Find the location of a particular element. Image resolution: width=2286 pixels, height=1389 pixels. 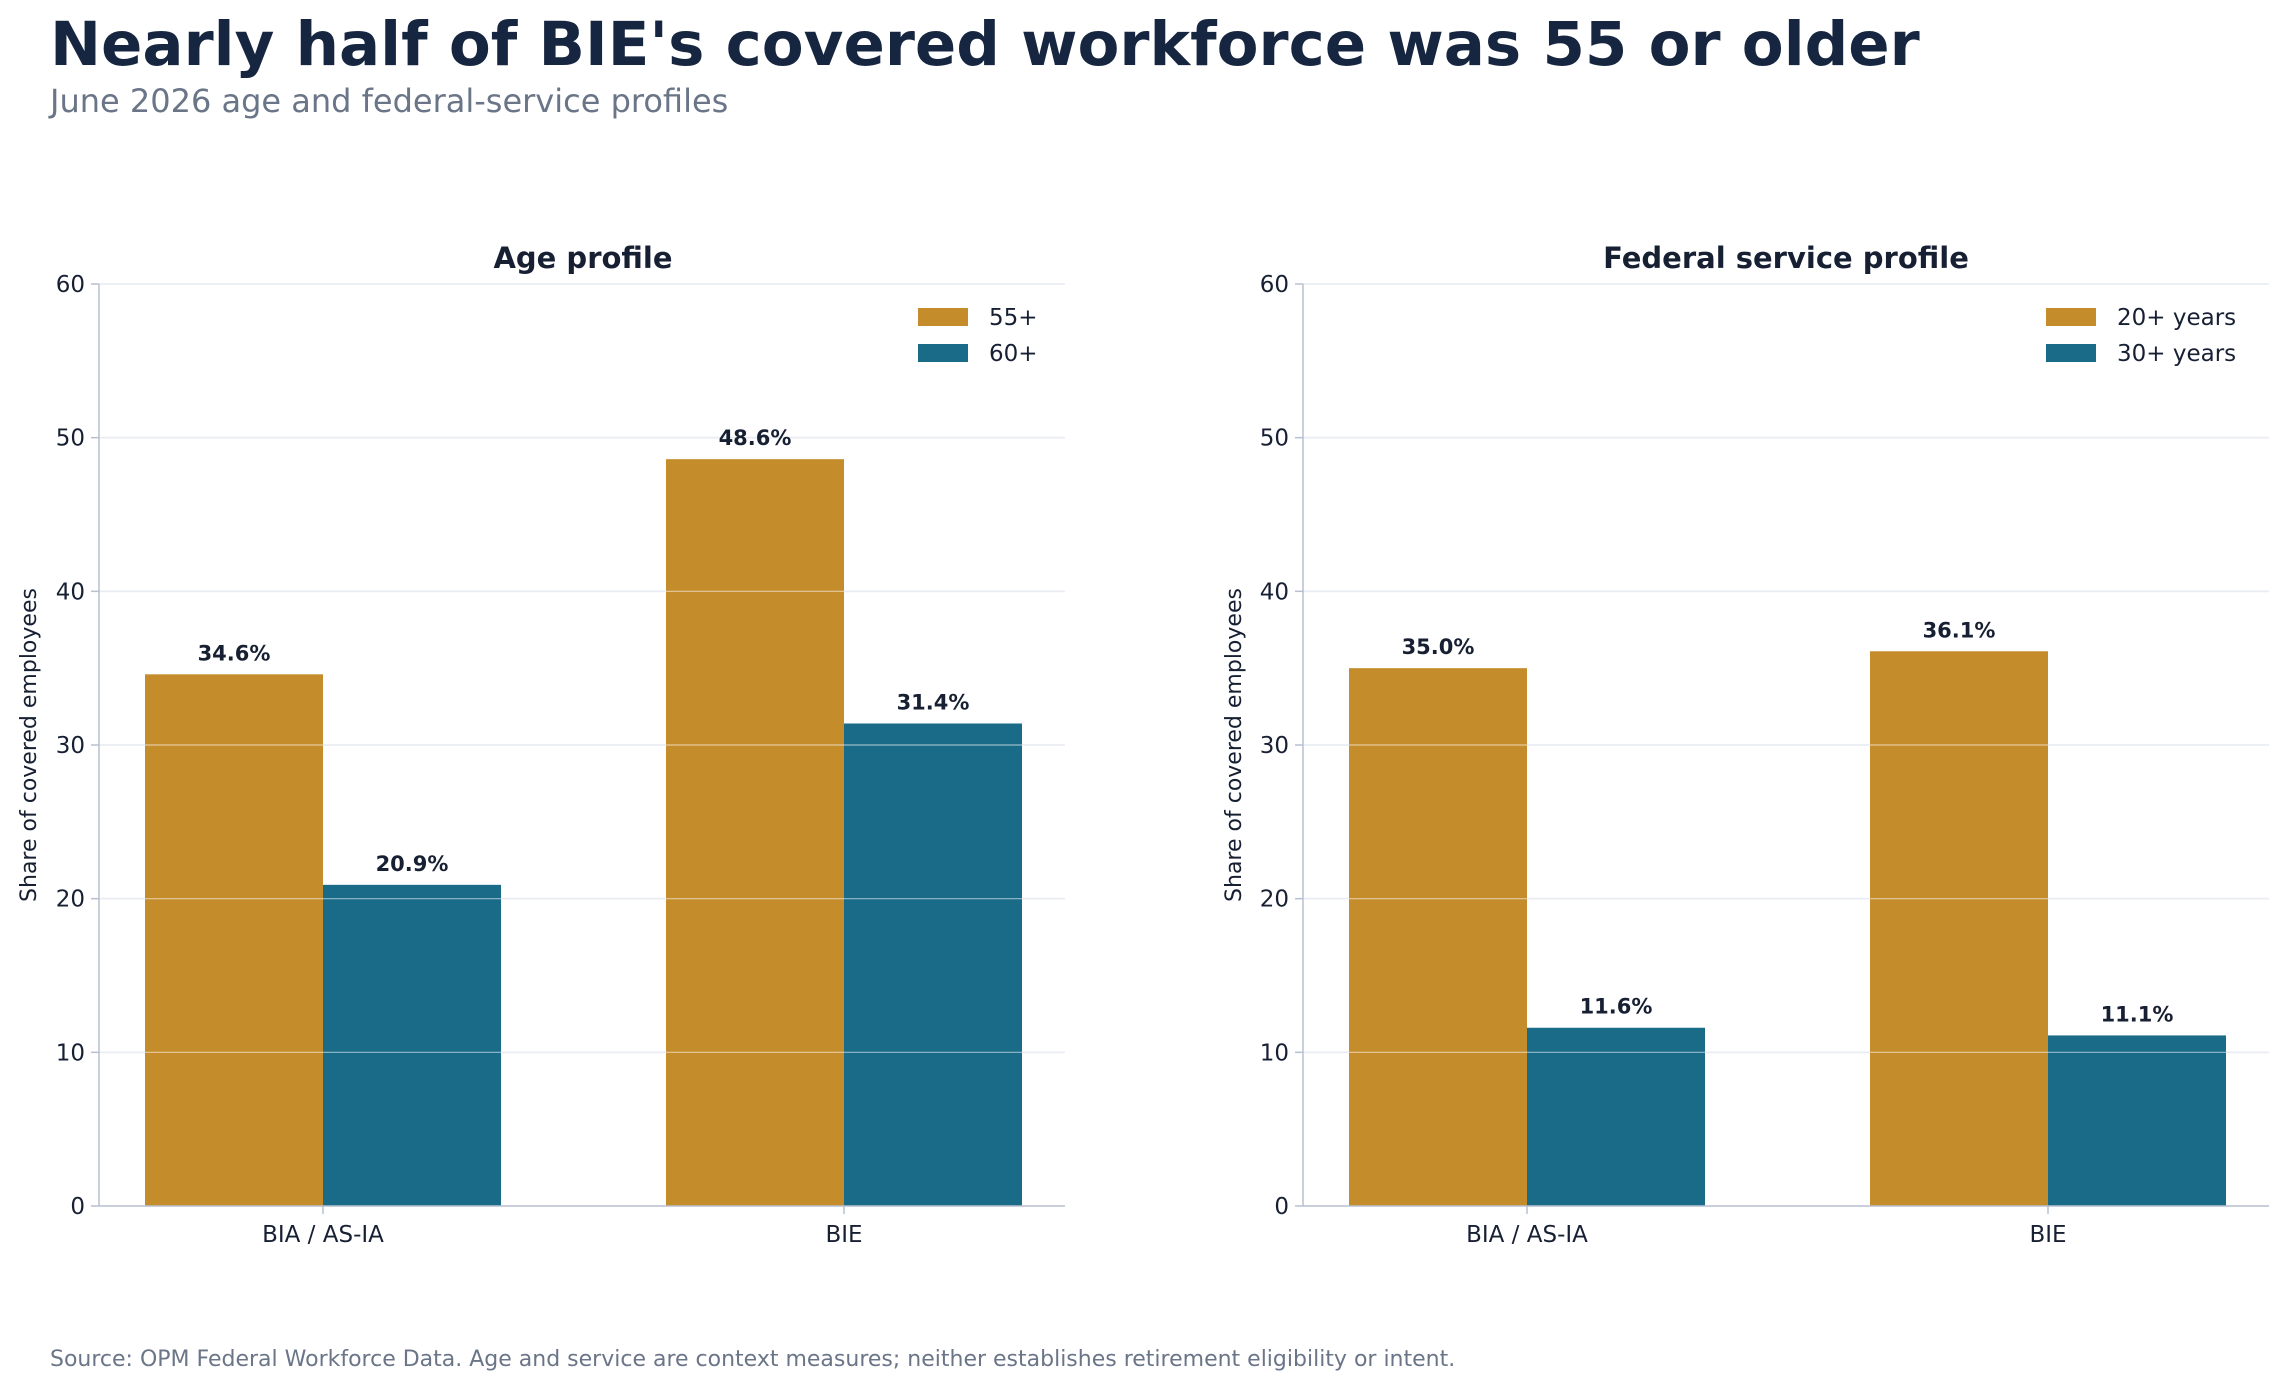

legend-label: 20+ years is located at coordinates (2176, 318).